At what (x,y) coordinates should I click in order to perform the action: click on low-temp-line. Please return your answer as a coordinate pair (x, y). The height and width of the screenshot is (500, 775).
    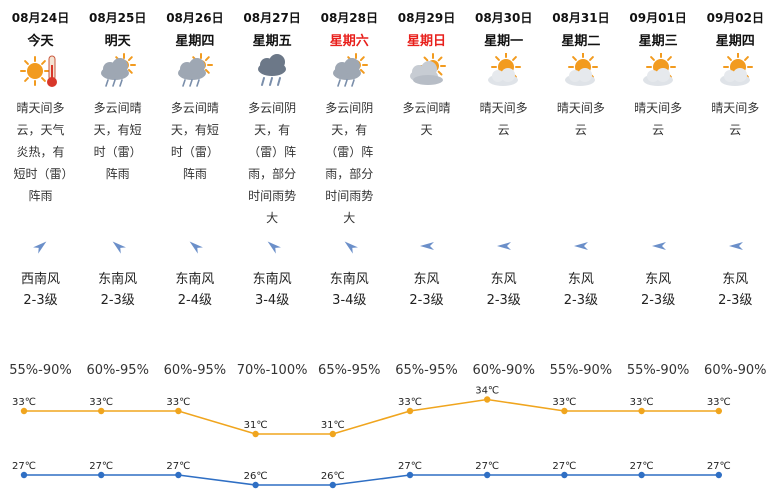
    Looking at the image, I should click on (371, 480).